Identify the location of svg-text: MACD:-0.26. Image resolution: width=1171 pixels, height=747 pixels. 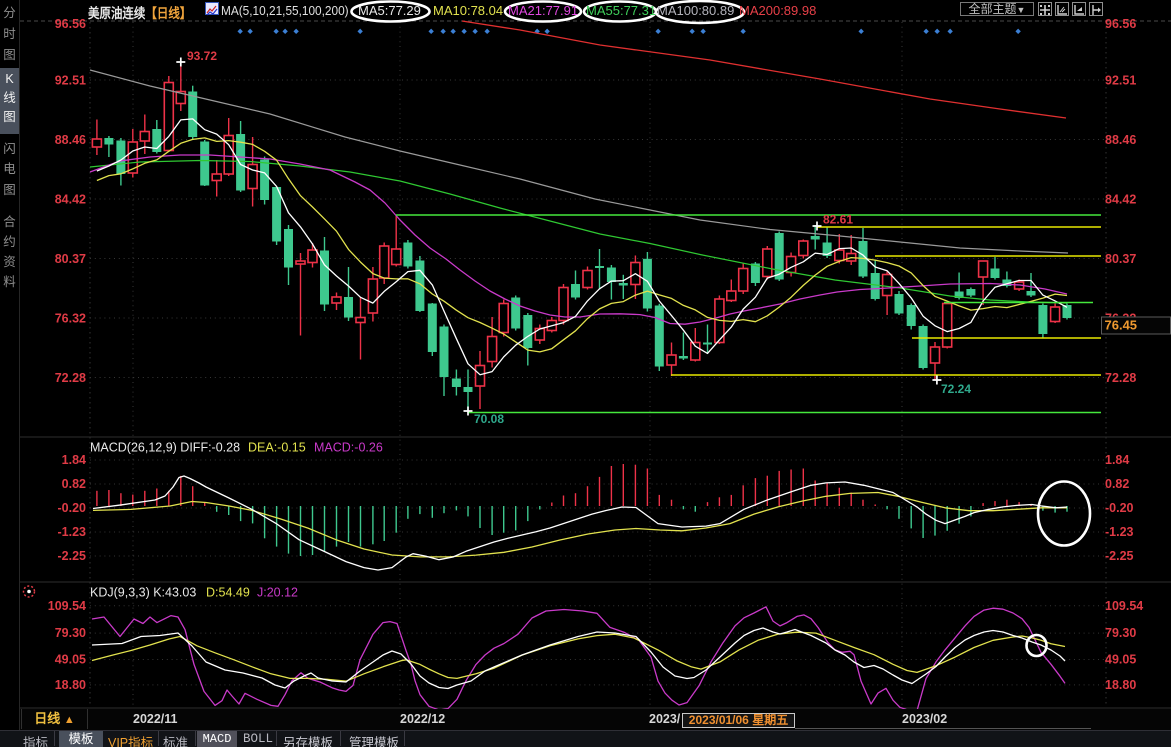
(348, 448).